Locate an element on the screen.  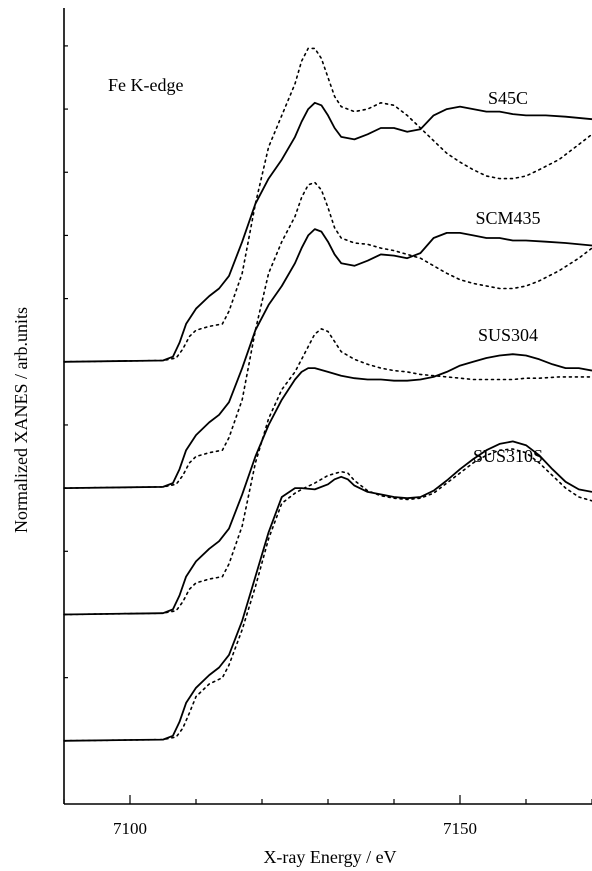
edge-annotation: Fe K-edge is located at coordinates (145, 85).